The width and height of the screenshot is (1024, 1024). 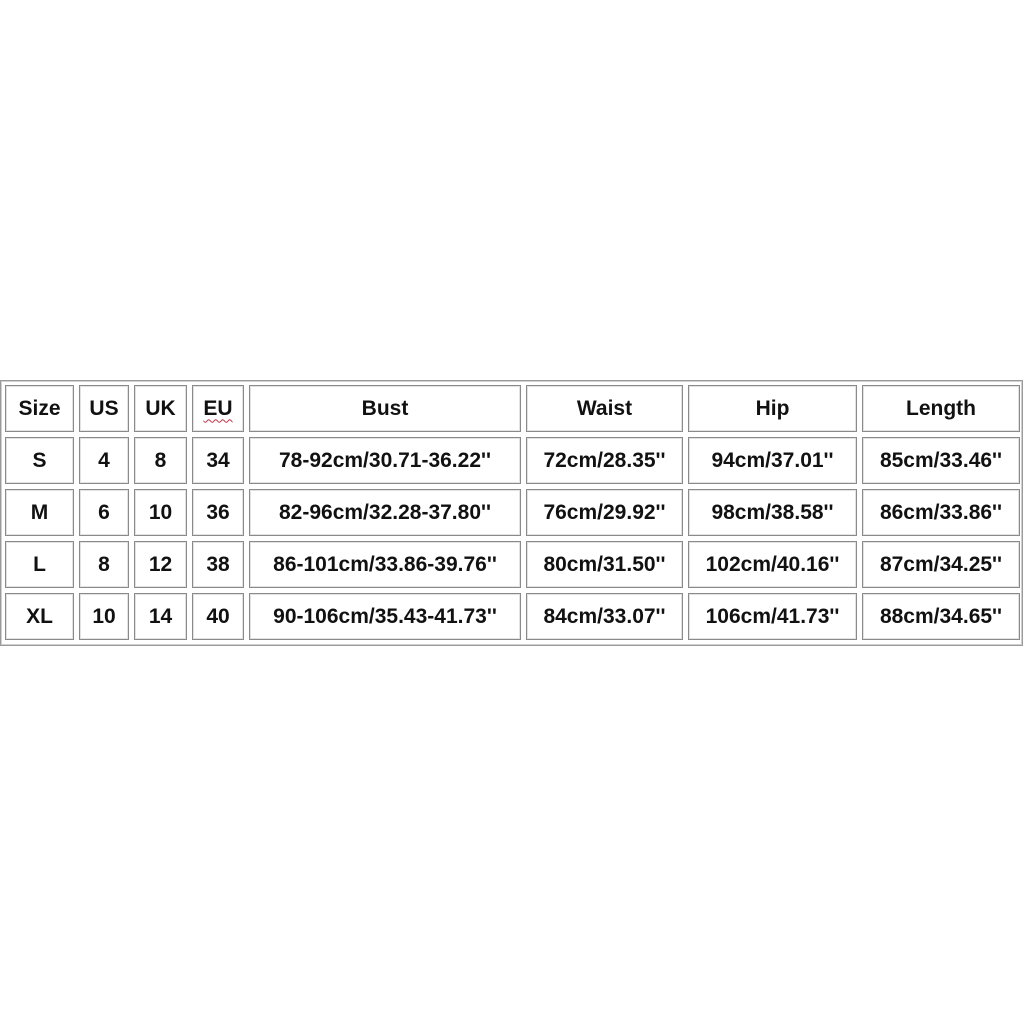 What do you see at coordinates (385, 460) in the screenshot?
I see `cell-bust: 78-92cm/30.71-36.22''` at bounding box center [385, 460].